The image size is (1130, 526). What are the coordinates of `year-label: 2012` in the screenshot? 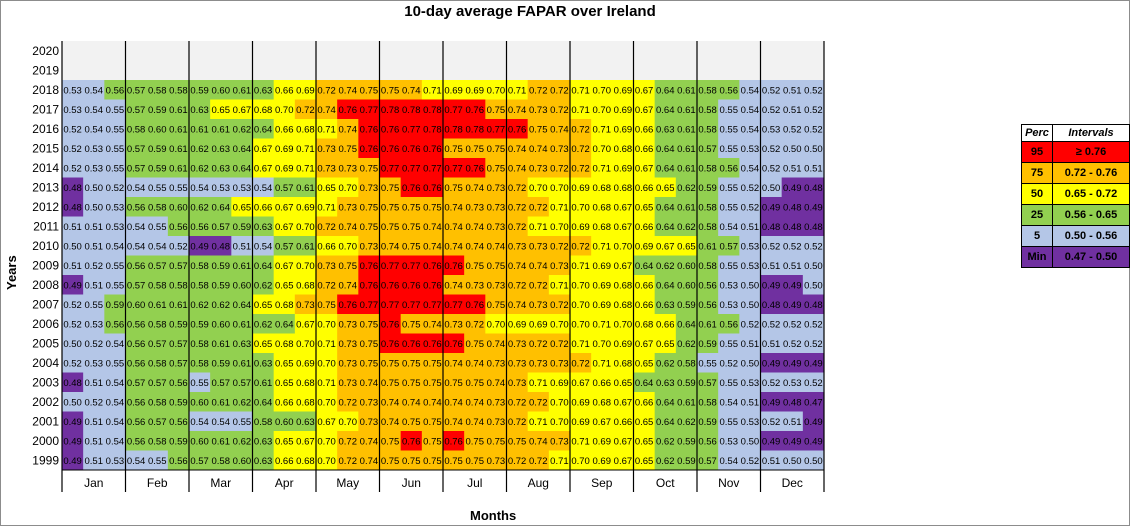 It's located at (45, 207).